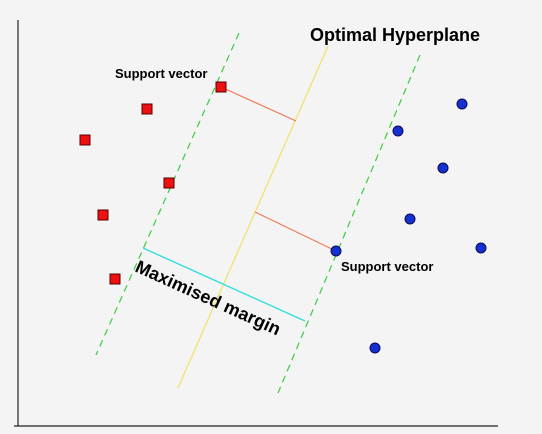 This screenshot has width=542, height=434. I want to click on support-vector-label-top: Support vector, so click(161, 73).